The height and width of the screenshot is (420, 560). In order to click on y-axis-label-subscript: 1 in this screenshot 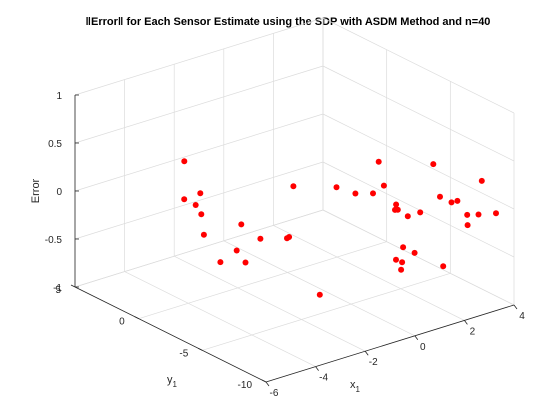, I will do `click(175, 384)`.